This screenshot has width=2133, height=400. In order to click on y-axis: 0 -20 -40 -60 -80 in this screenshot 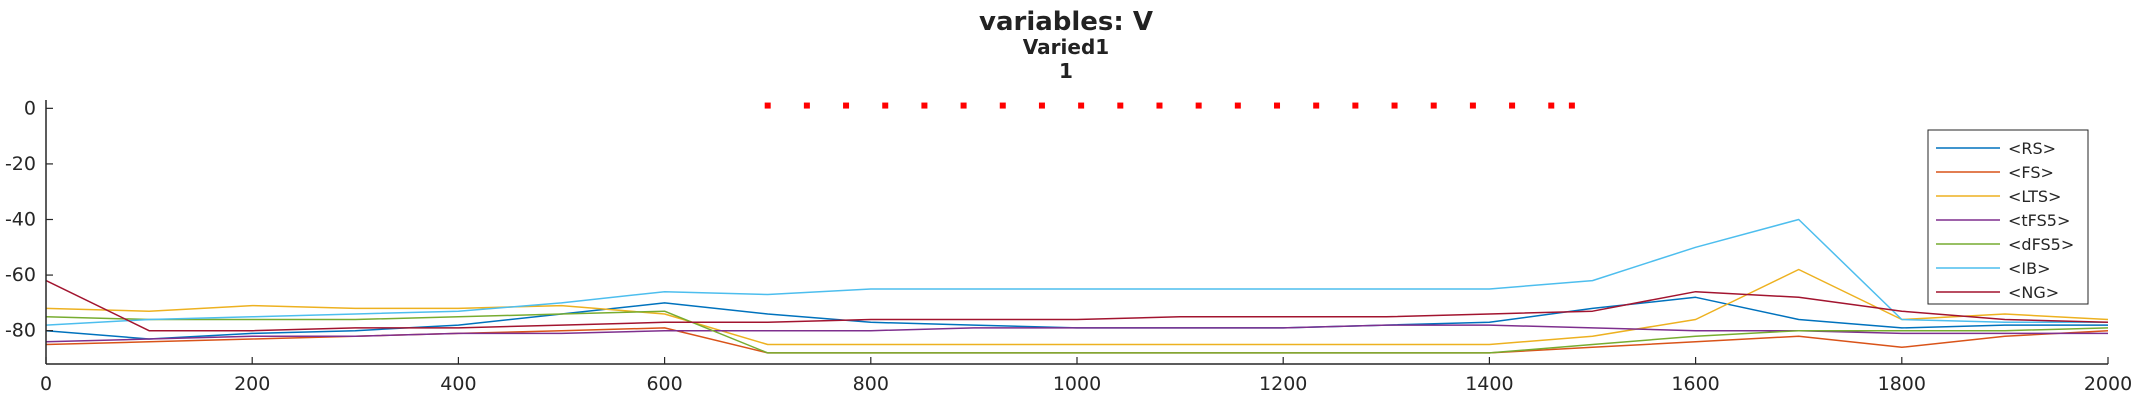, I will do `click(29, 219)`.